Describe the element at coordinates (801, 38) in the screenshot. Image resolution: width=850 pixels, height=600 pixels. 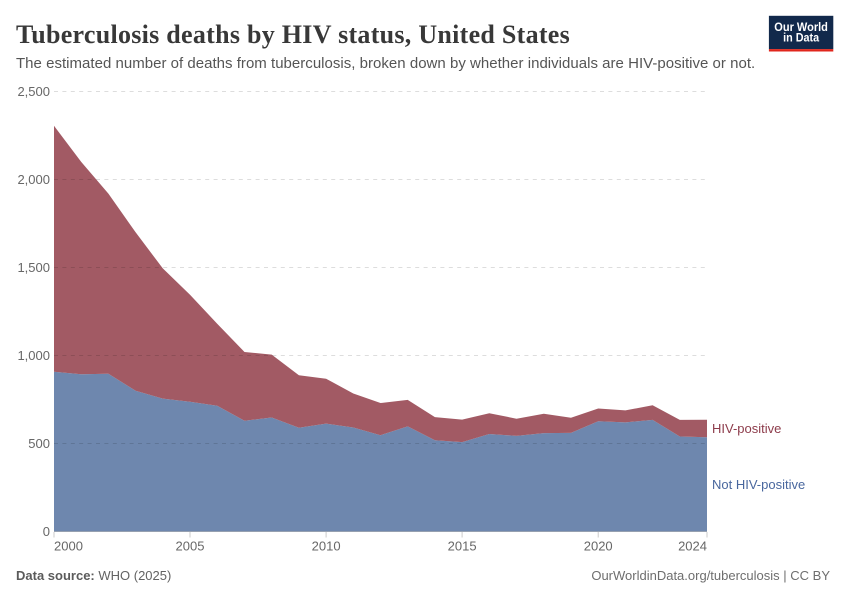
I see `svg-text: in Data` at that location.